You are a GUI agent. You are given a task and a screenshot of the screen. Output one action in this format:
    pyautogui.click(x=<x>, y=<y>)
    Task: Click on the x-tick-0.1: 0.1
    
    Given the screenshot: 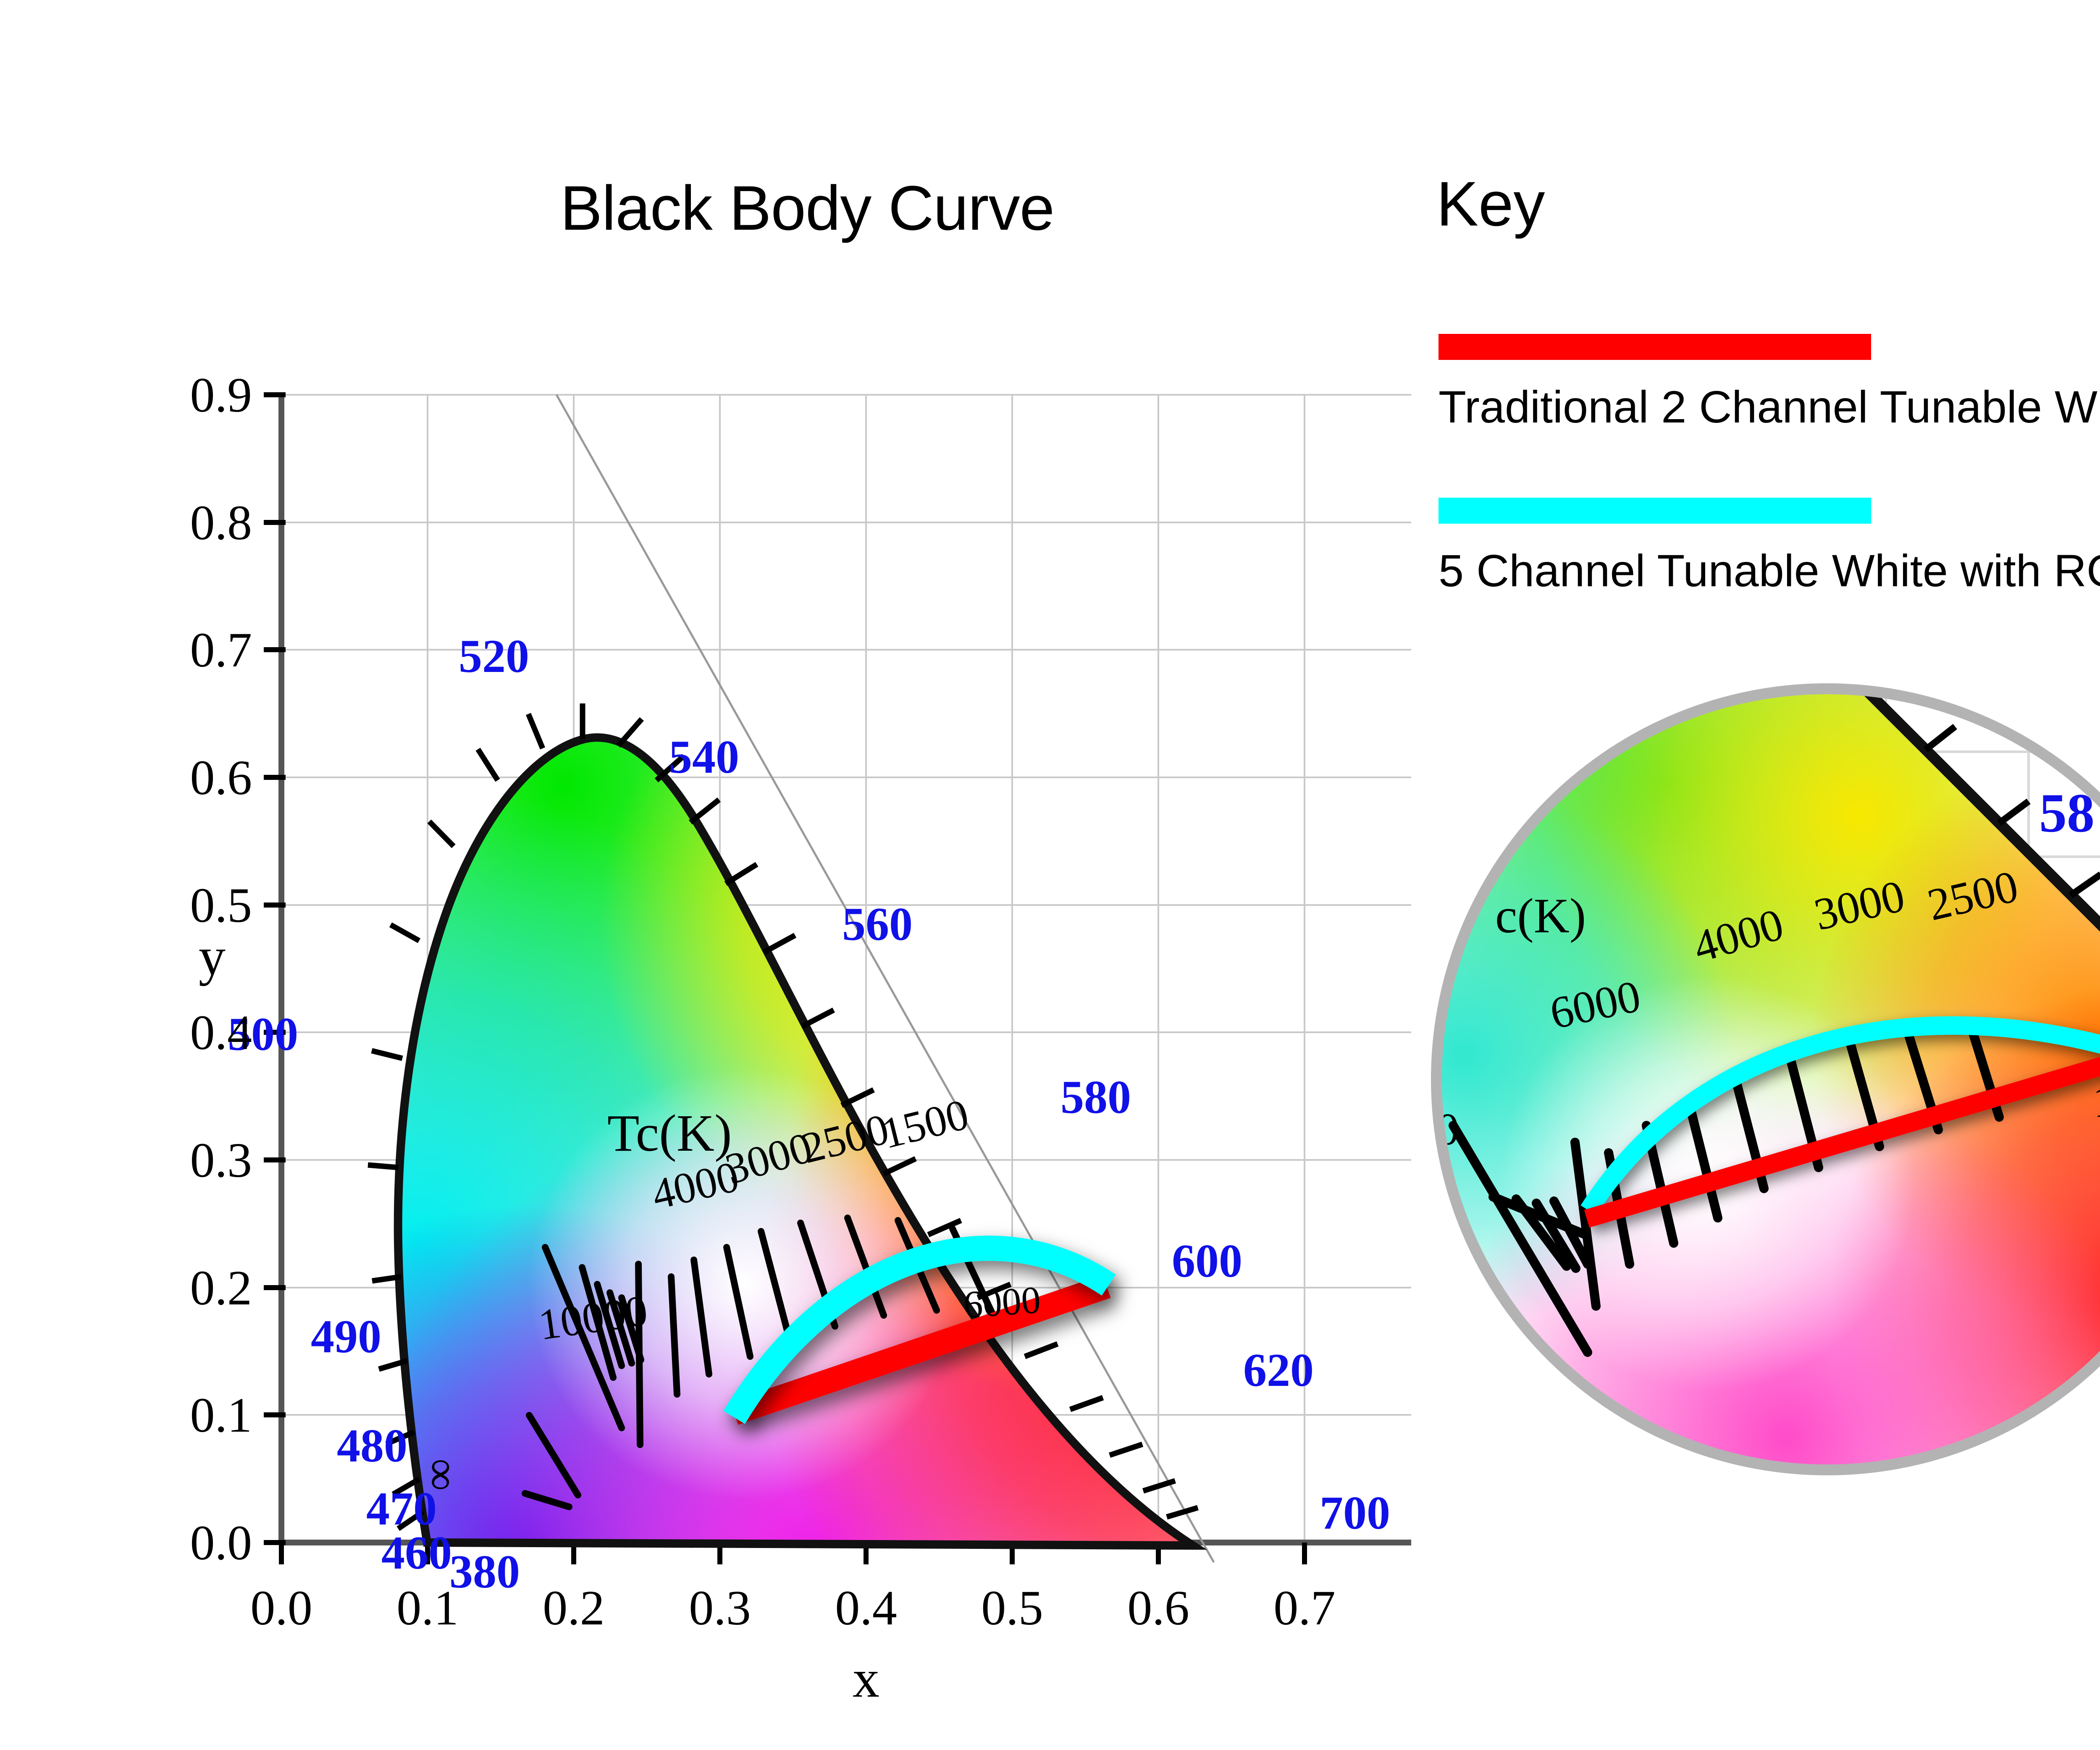 What is the action you would take?
    pyautogui.click(x=427, y=1607)
    